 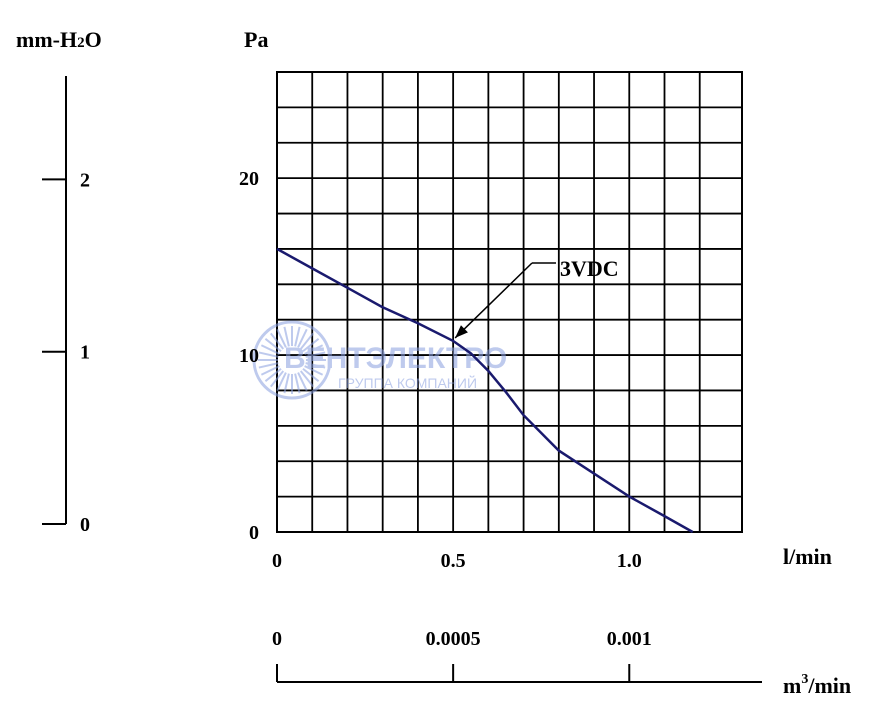 I want to click on annotation-label: 3VDC, so click(x=589, y=268).